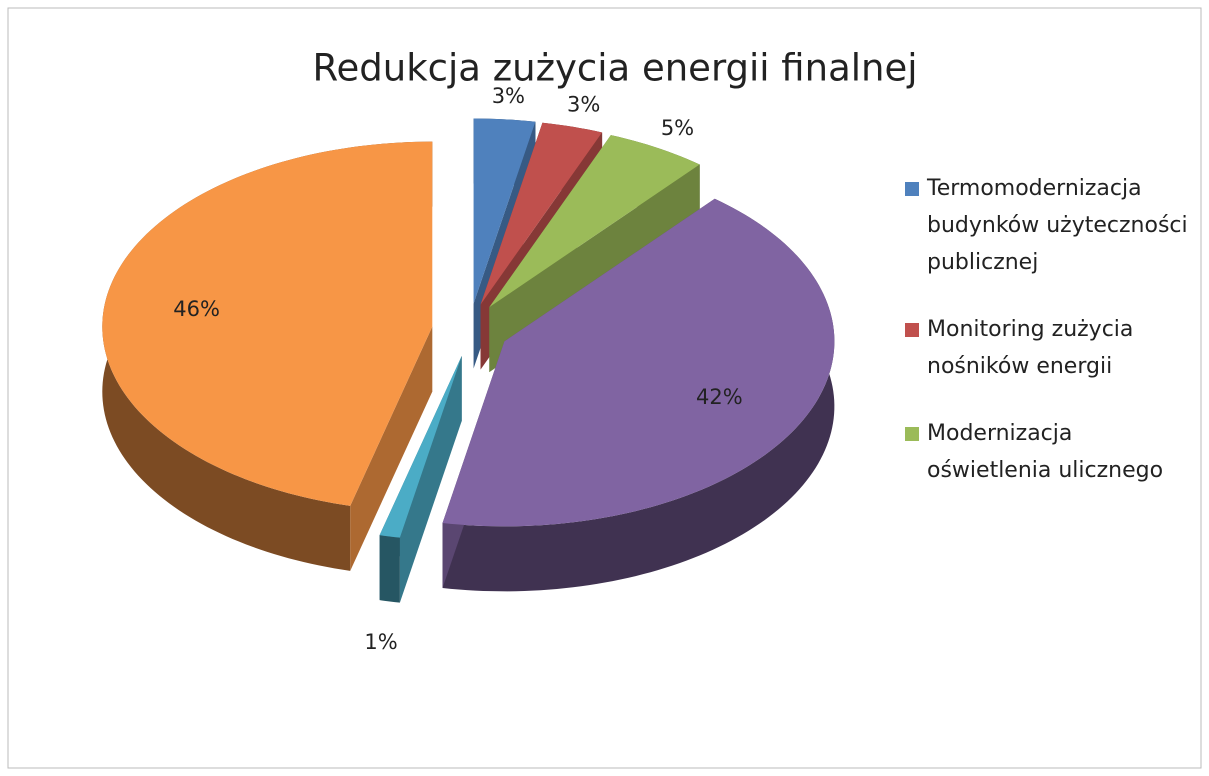  I want to click on data-label: 46%, so click(196, 309).